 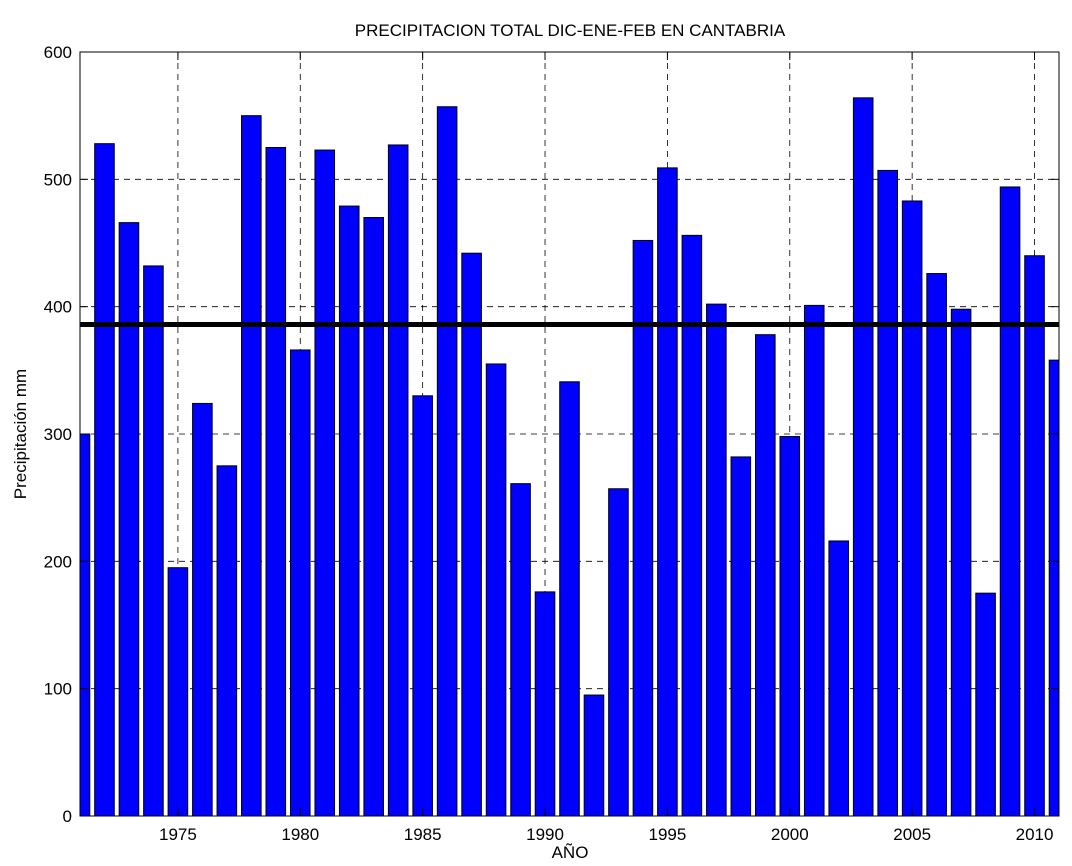 What do you see at coordinates (58, 434) in the screenshot?
I see `y-tick-label: 300` at bounding box center [58, 434].